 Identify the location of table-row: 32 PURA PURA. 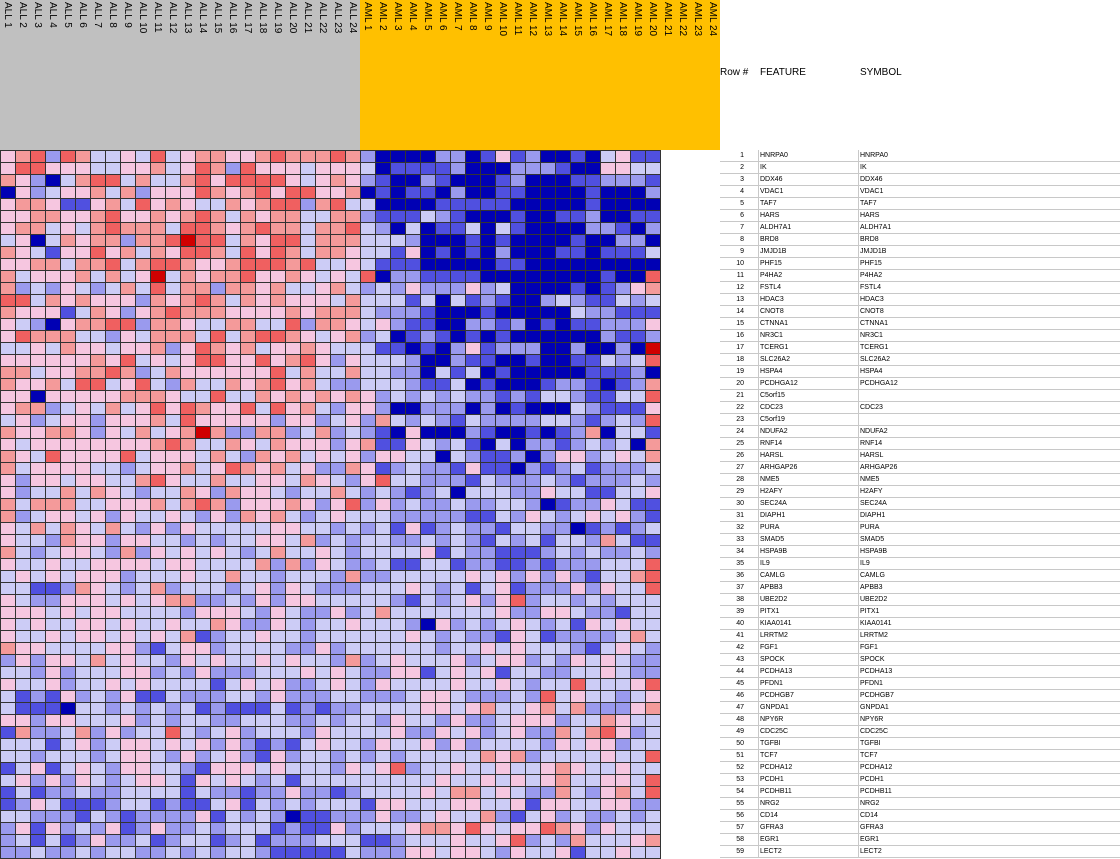
(920, 528).